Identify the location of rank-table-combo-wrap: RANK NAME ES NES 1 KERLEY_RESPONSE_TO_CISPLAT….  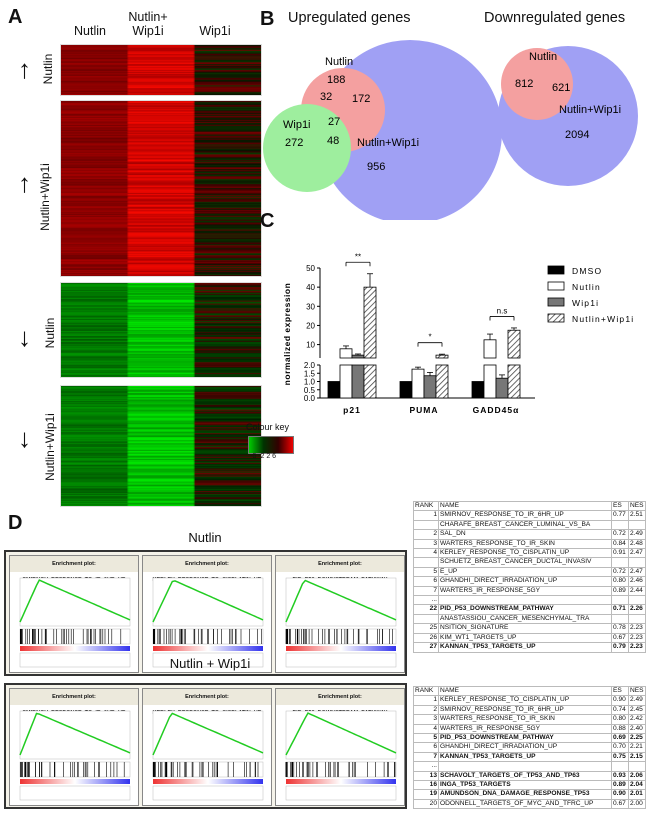
(529, 747).